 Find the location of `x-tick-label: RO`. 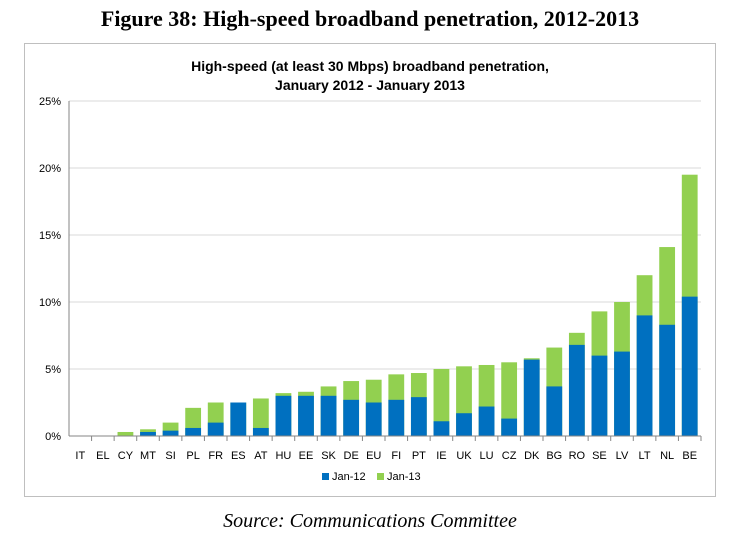

x-tick-label: RO is located at coordinates (577, 456).